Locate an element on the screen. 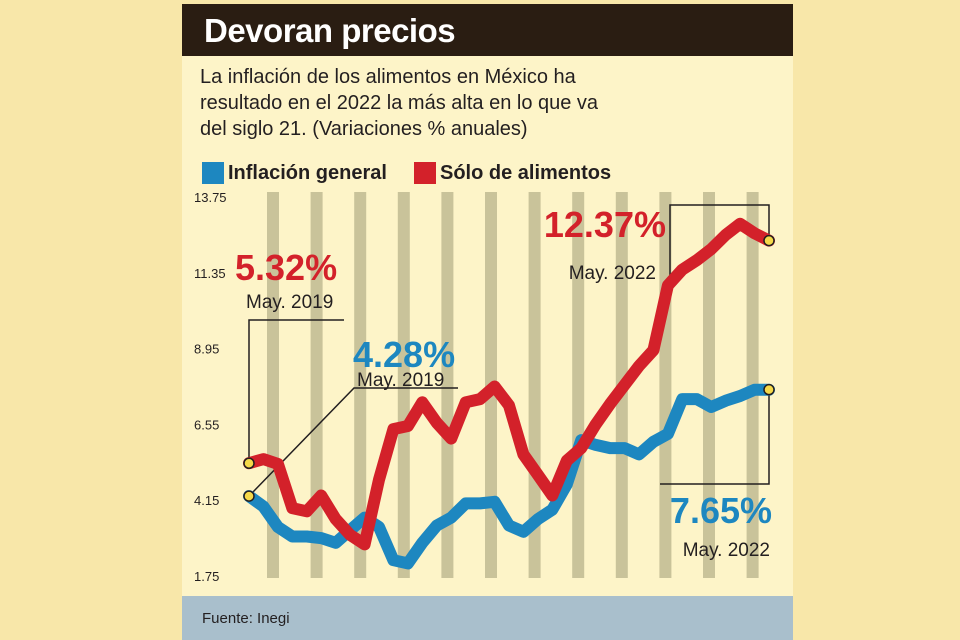 The width and height of the screenshot is (960, 640). y-tick-label: 11.35 is located at coordinates (210, 273).